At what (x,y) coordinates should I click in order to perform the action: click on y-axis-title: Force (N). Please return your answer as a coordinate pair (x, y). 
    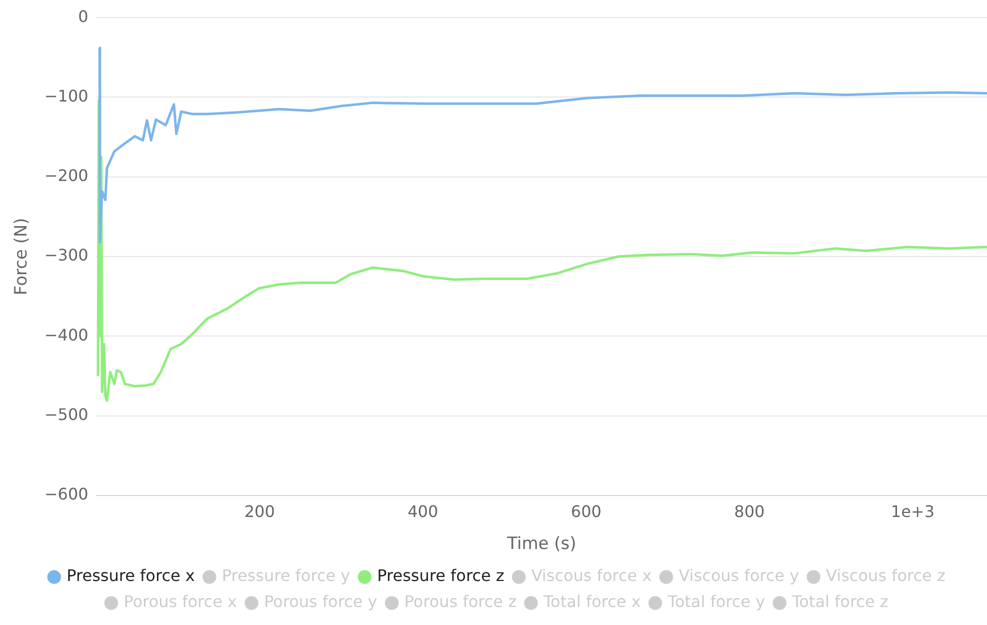
    Looking at the image, I should click on (22, 257).